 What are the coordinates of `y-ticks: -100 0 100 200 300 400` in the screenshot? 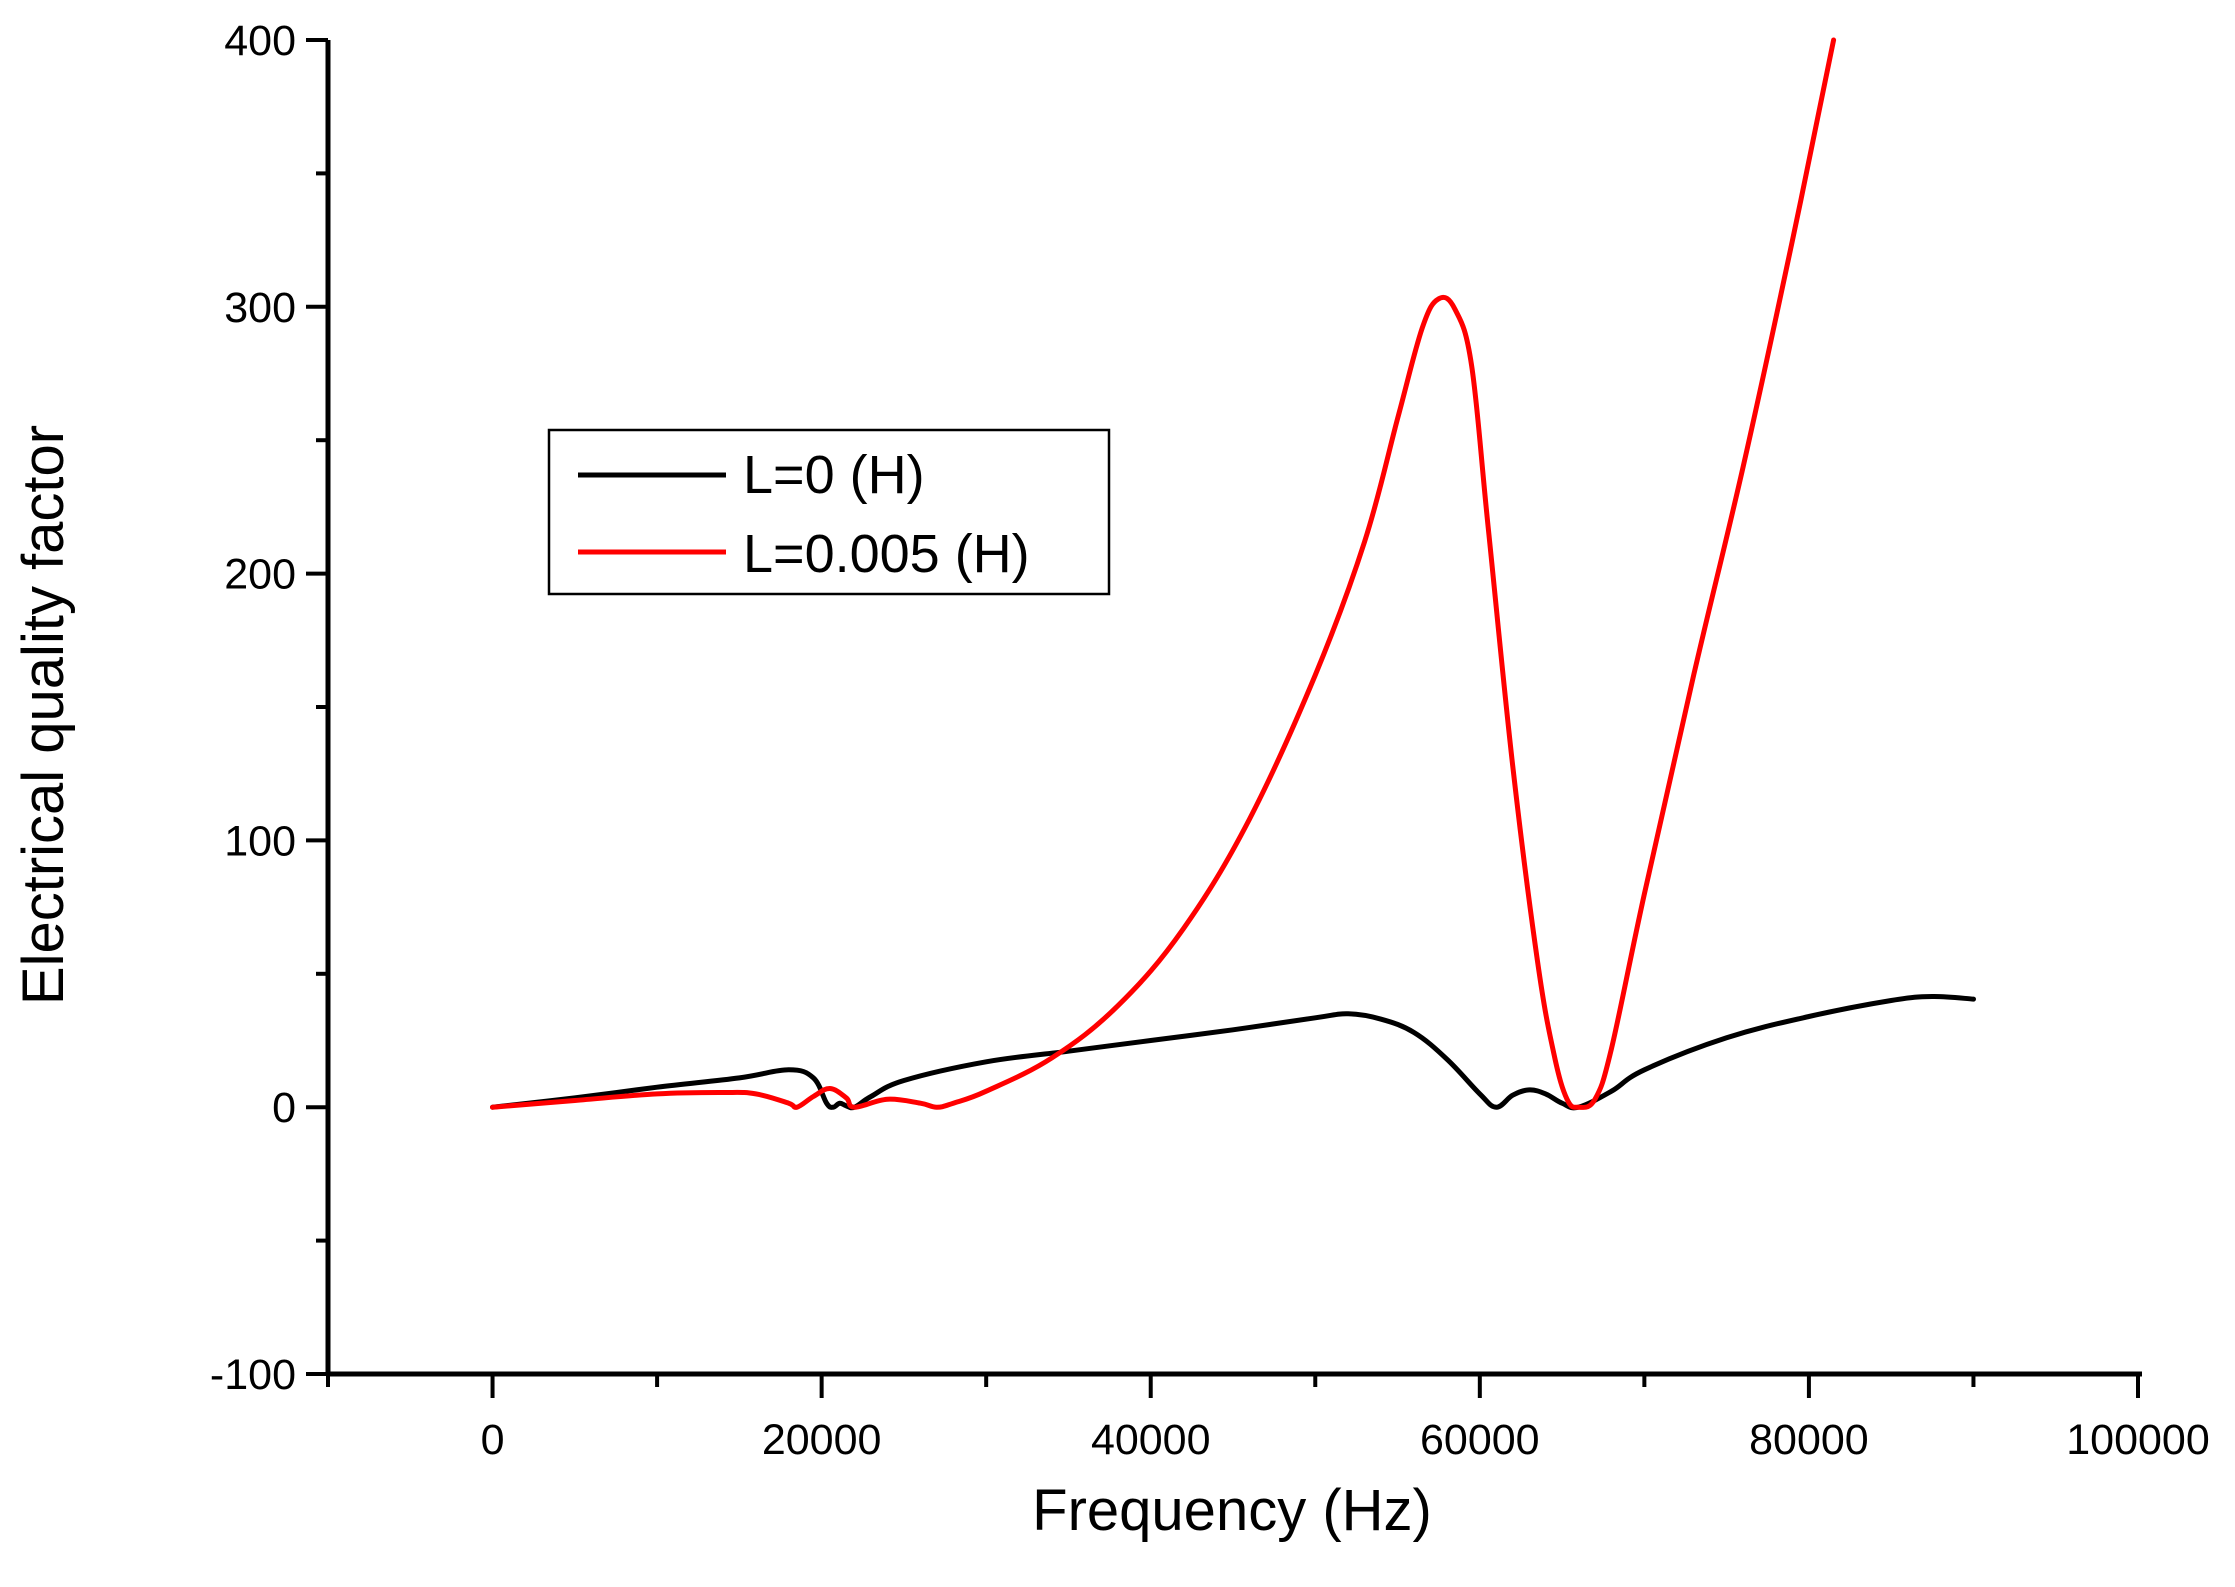 It's located at (269, 708).